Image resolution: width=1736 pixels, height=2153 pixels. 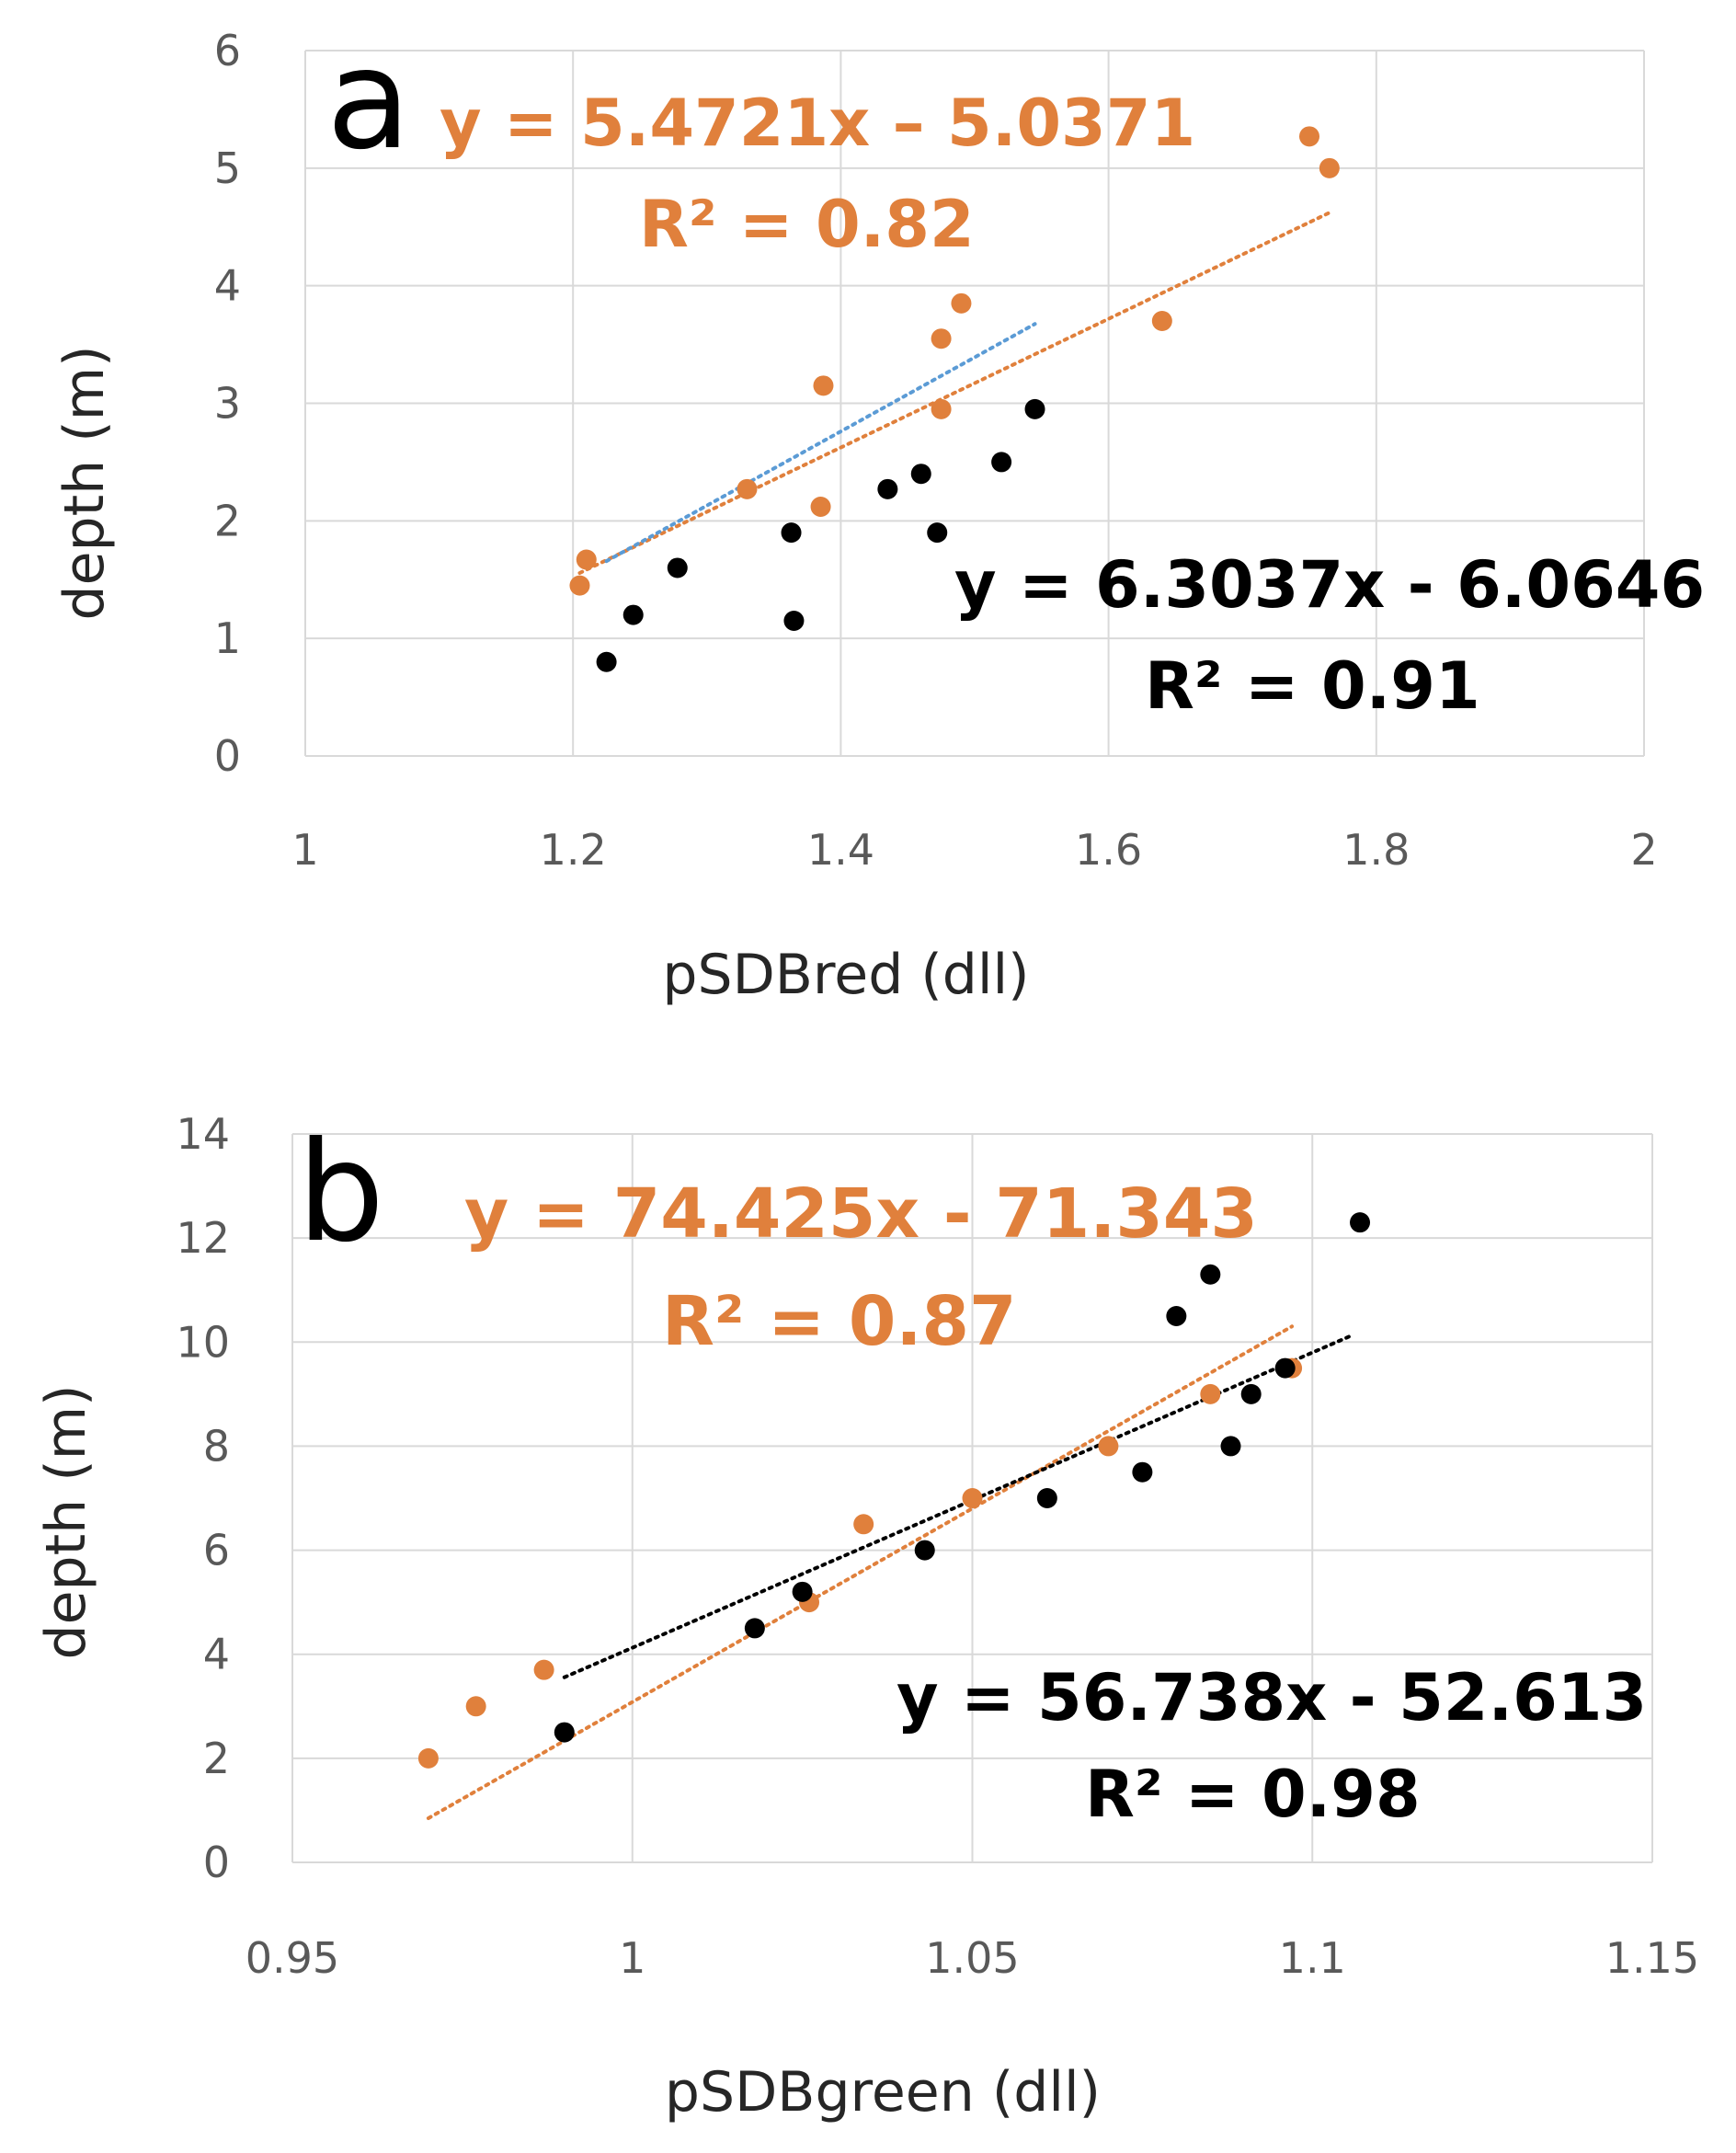 I want to click on x-axis-title-b: pSDBgreen (dll), so click(x=883, y=2092).